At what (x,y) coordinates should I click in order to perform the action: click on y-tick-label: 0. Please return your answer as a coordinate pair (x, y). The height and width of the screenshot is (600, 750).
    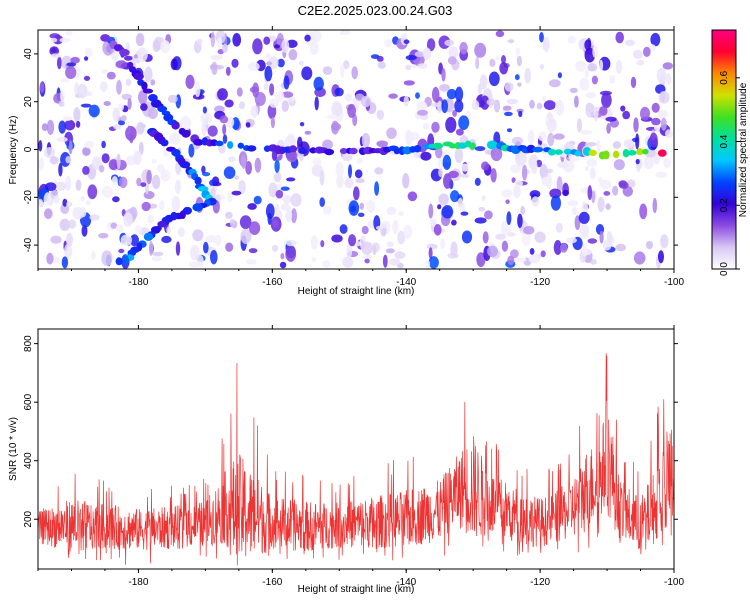
    Looking at the image, I should click on (28, 149).